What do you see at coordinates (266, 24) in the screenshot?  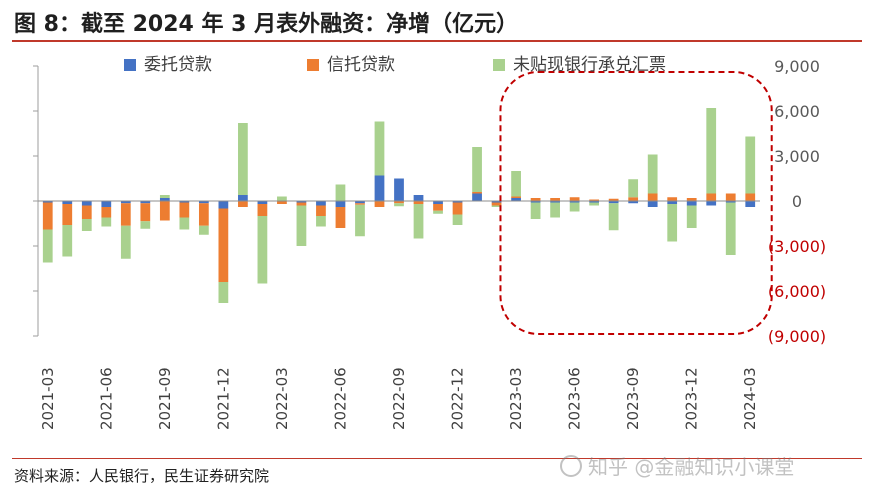 I see `chart-title: 图 8：截至 2024 年 3 月表外融资：净增（亿元）` at bounding box center [266, 24].